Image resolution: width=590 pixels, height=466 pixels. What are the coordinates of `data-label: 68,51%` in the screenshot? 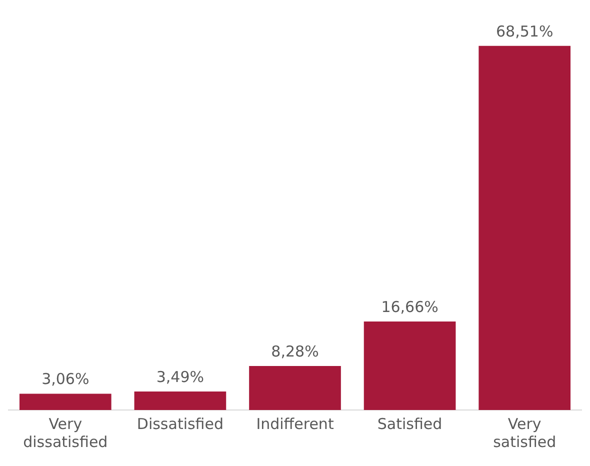 It's located at (525, 31).